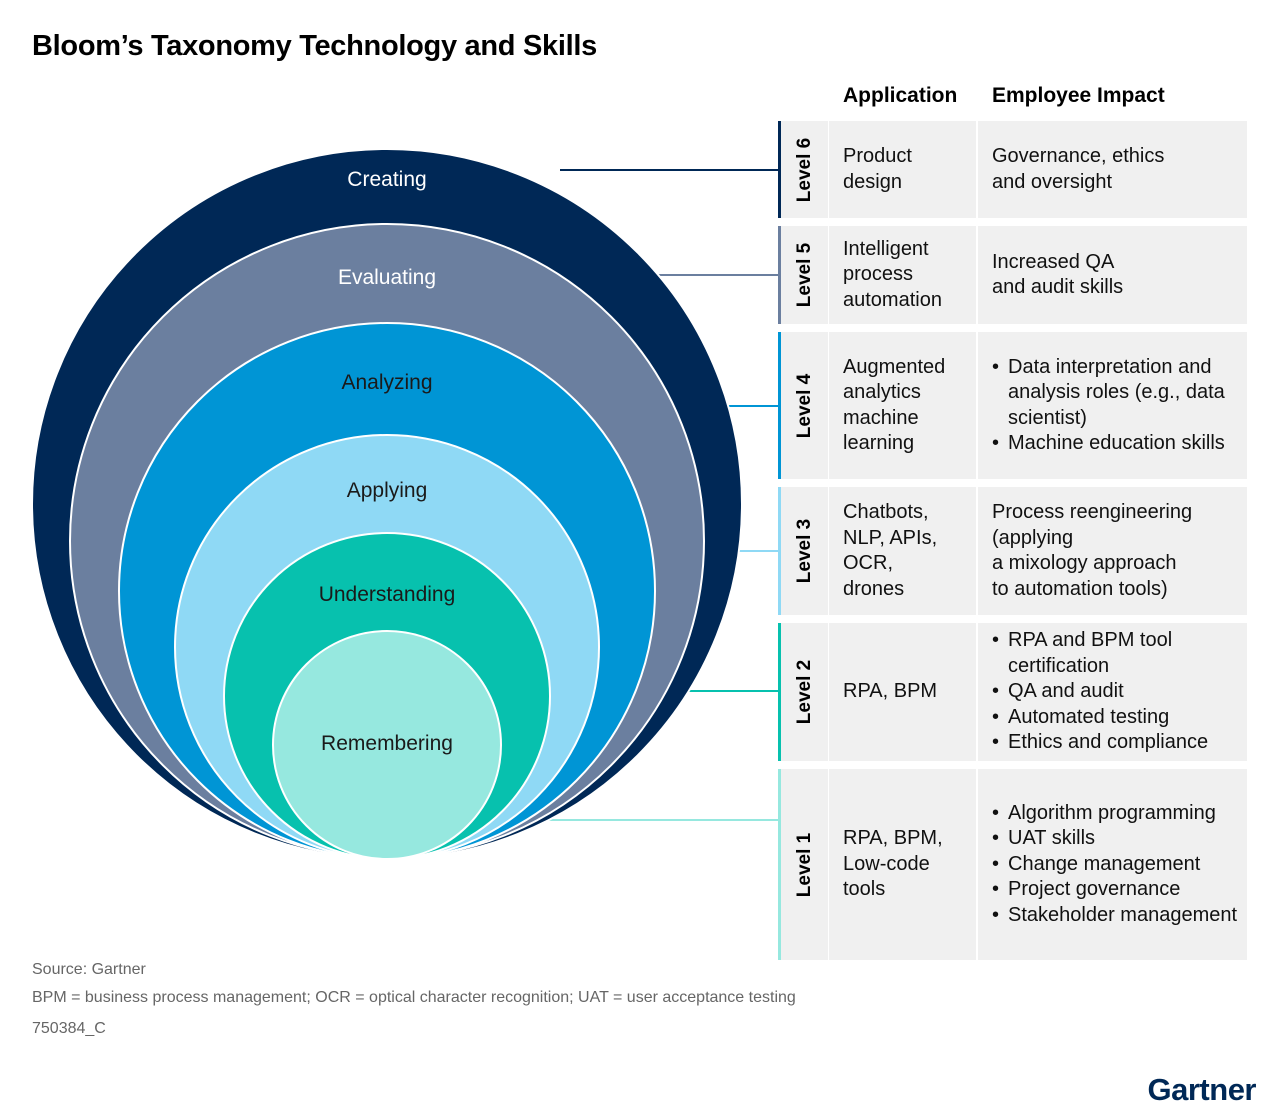  What do you see at coordinates (1116, 743) in the screenshot?
I see `impact-bullet: Ethics and compliance` at bounding box center [1116, 743].